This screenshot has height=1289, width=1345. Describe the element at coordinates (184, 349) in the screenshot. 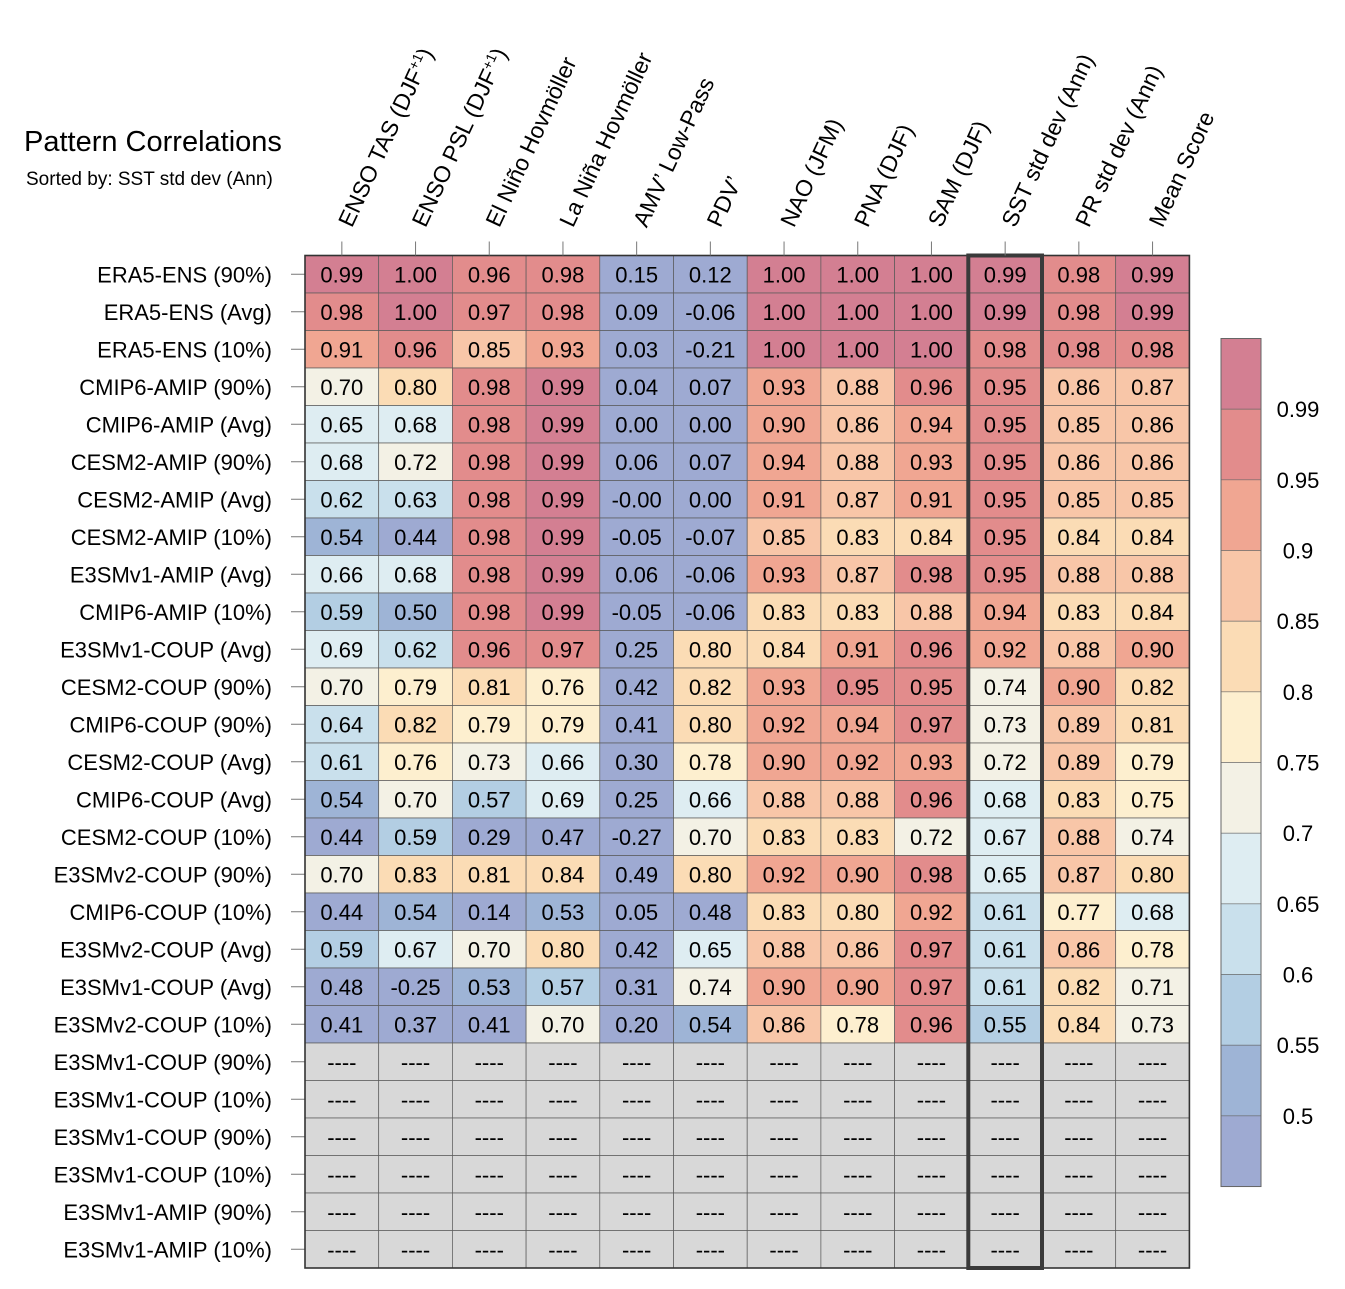

I see `row-label: ERA5-ENS (10%)` at that location.